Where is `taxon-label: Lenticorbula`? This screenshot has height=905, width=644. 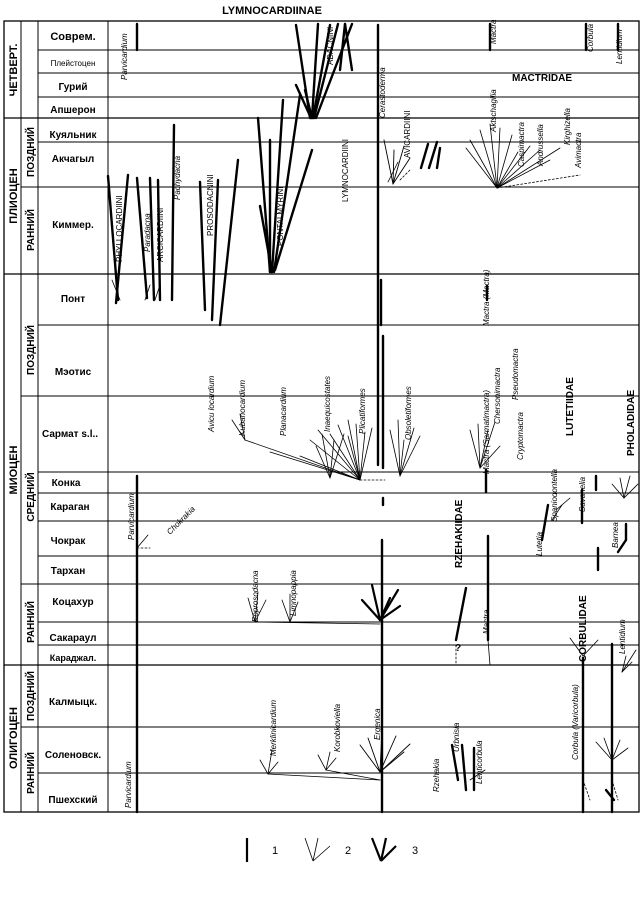
taxon-label: Lenticorbula is located at coordinates (479, 762).